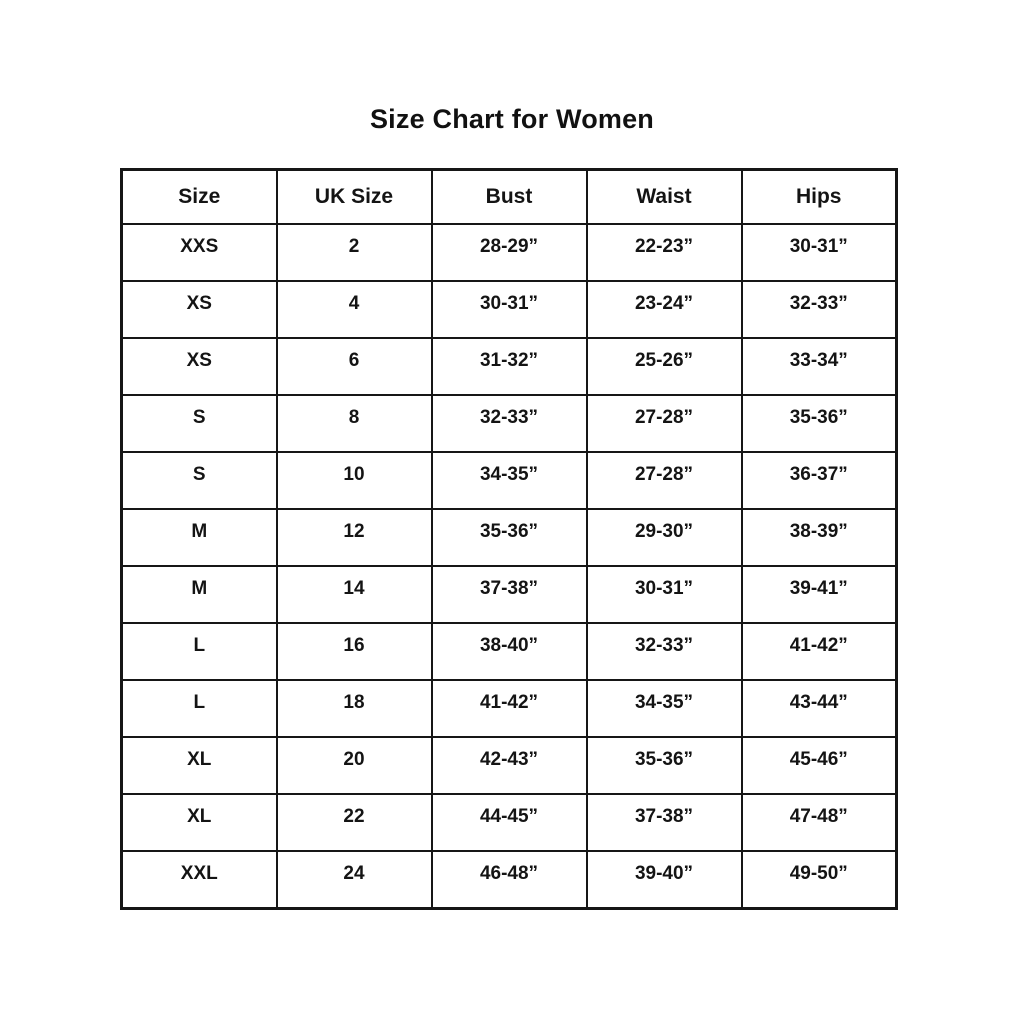 Image resolution: width=1024 pixels, height=1024 pixels. I want to click on table-cell: 10, so click(354, 480).